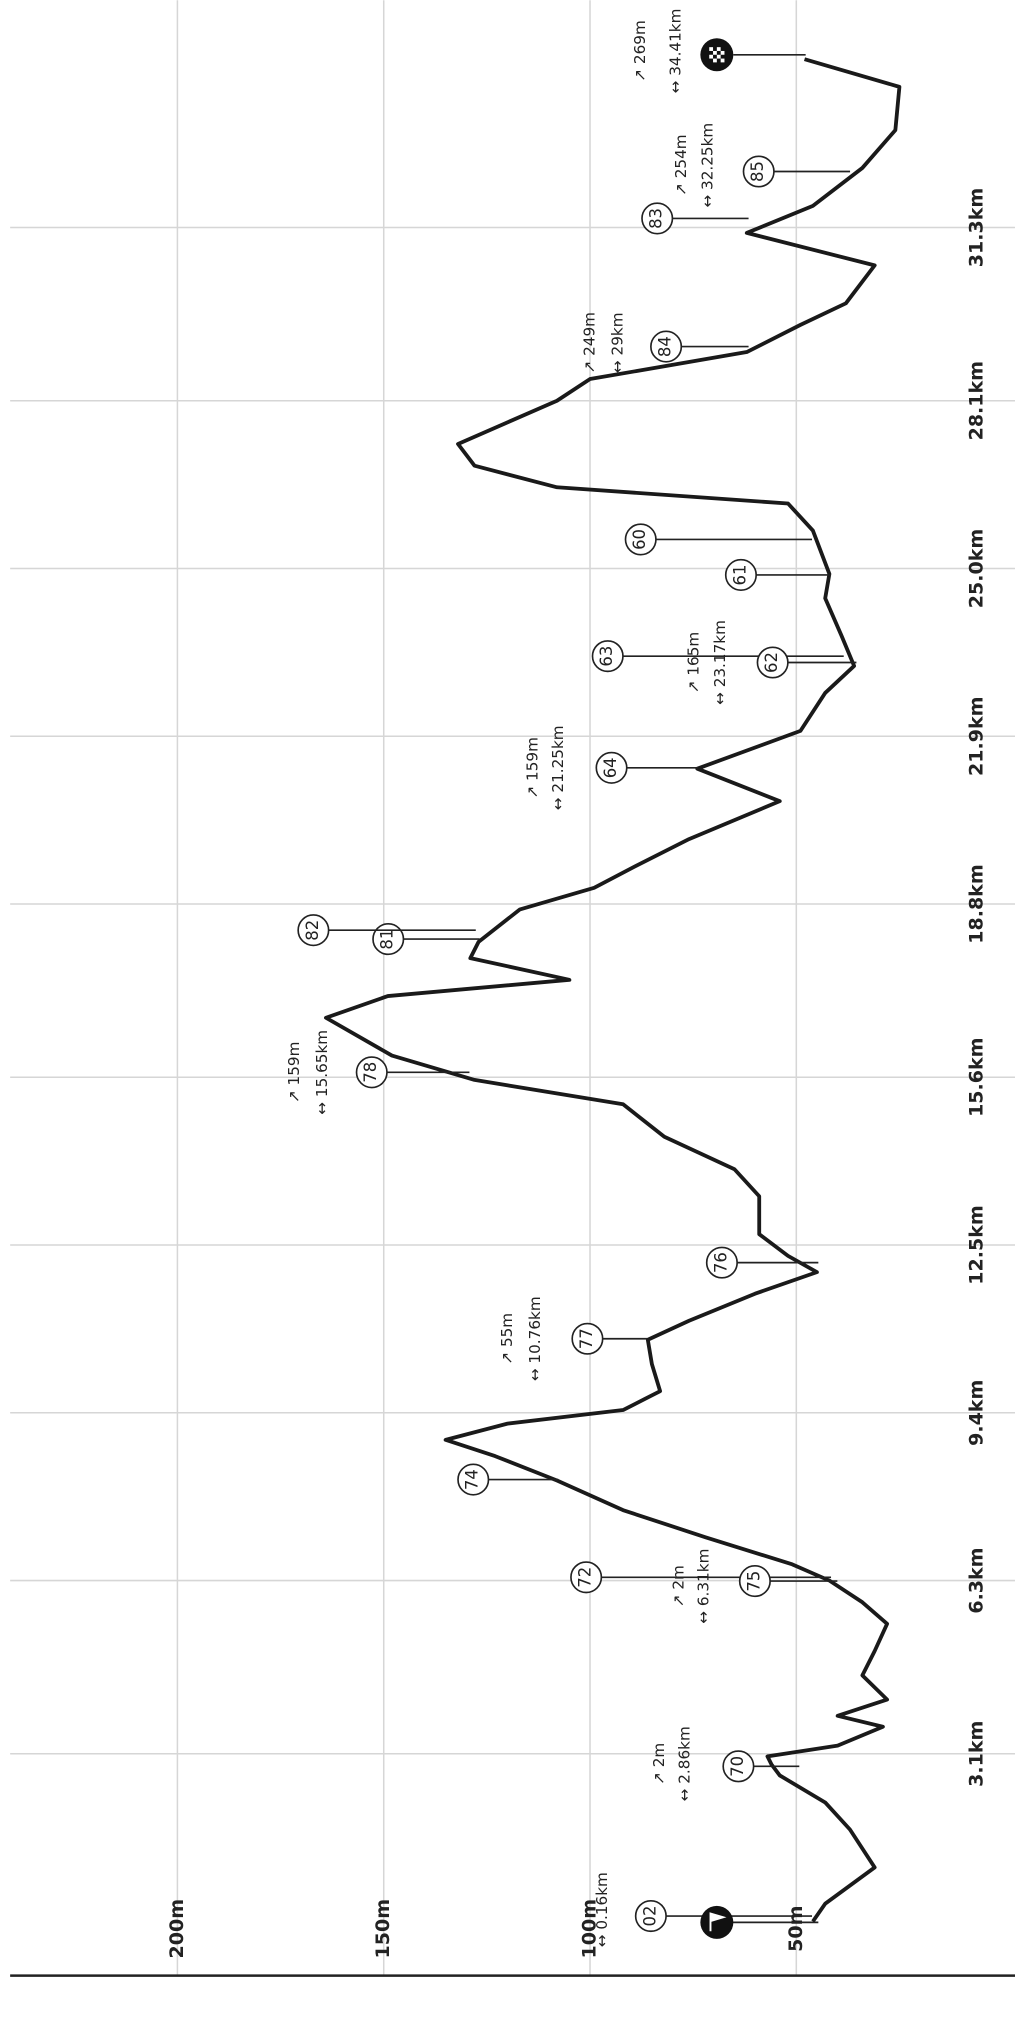 This screenshot has height=2019, width=1015. Describe the element at coordinates (589, 342) in the screenshot. I see `climb-label: ↗ 249m` at that location.